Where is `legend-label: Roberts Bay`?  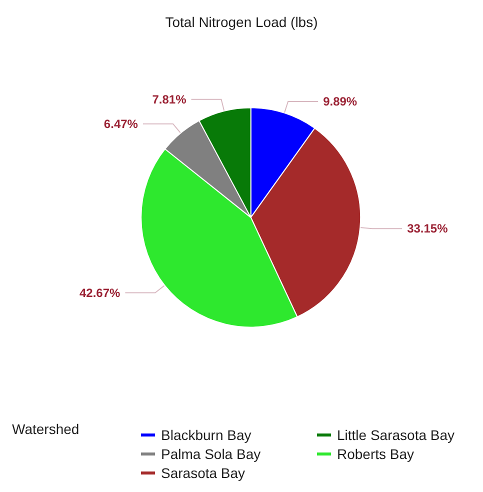 legend-label: Roberts Bay is located at coordinates (375, 454).